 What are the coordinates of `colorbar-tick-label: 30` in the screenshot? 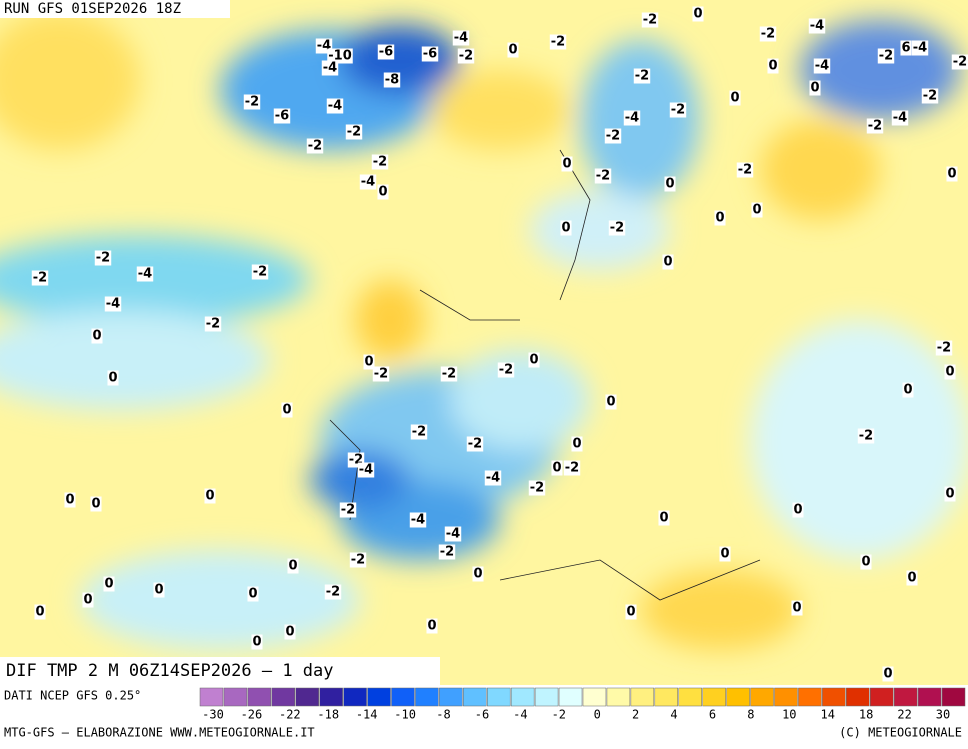 It's located at (943, 715).